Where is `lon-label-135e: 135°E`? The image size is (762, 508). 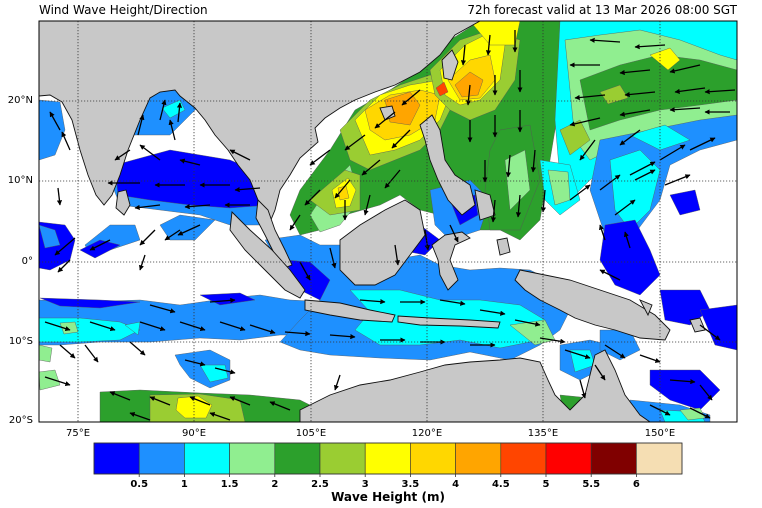 lon-label-135e: 135°E is located at coordinates (543, 433).